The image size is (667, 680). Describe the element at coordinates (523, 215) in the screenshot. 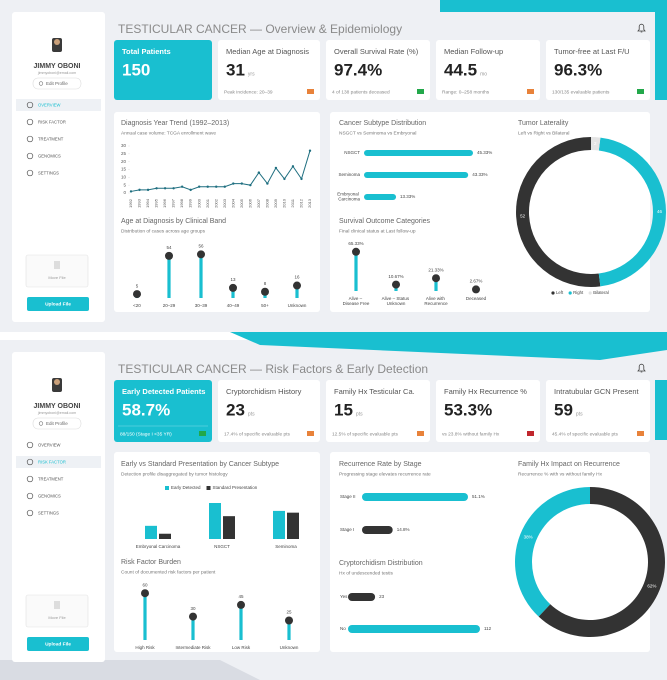

I see `value-label: 52` at that location.